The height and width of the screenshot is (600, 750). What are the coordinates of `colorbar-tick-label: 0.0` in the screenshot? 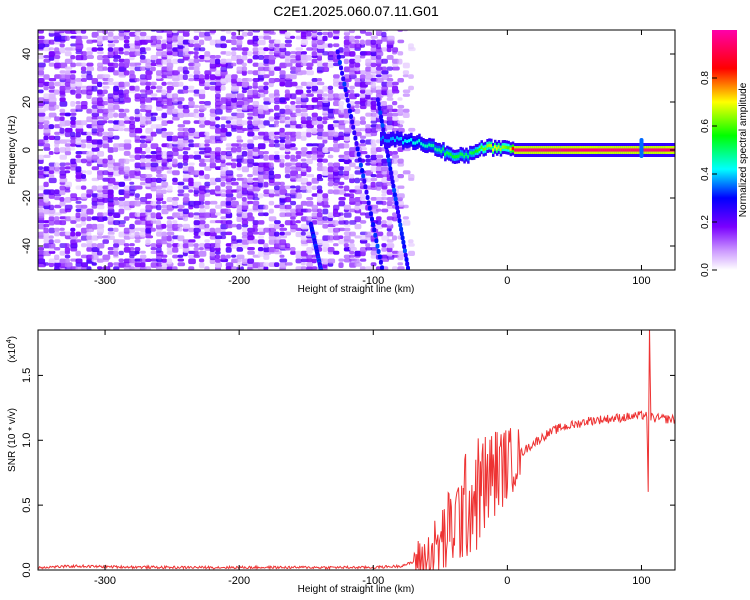 It's located at (705, 270).